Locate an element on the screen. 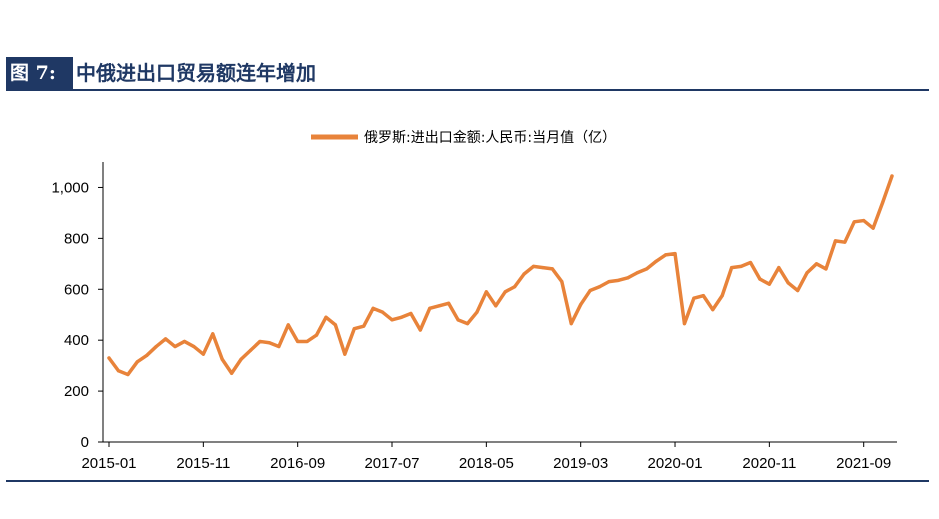  figure-title: 中俄进出口贸易额连年增加 is located at coordinates (196, 73).